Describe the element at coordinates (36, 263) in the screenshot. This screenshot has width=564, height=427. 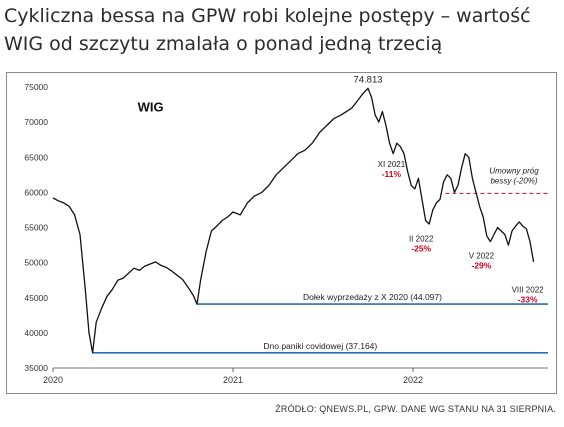
I see `y-tick-label: 50000` at that location.